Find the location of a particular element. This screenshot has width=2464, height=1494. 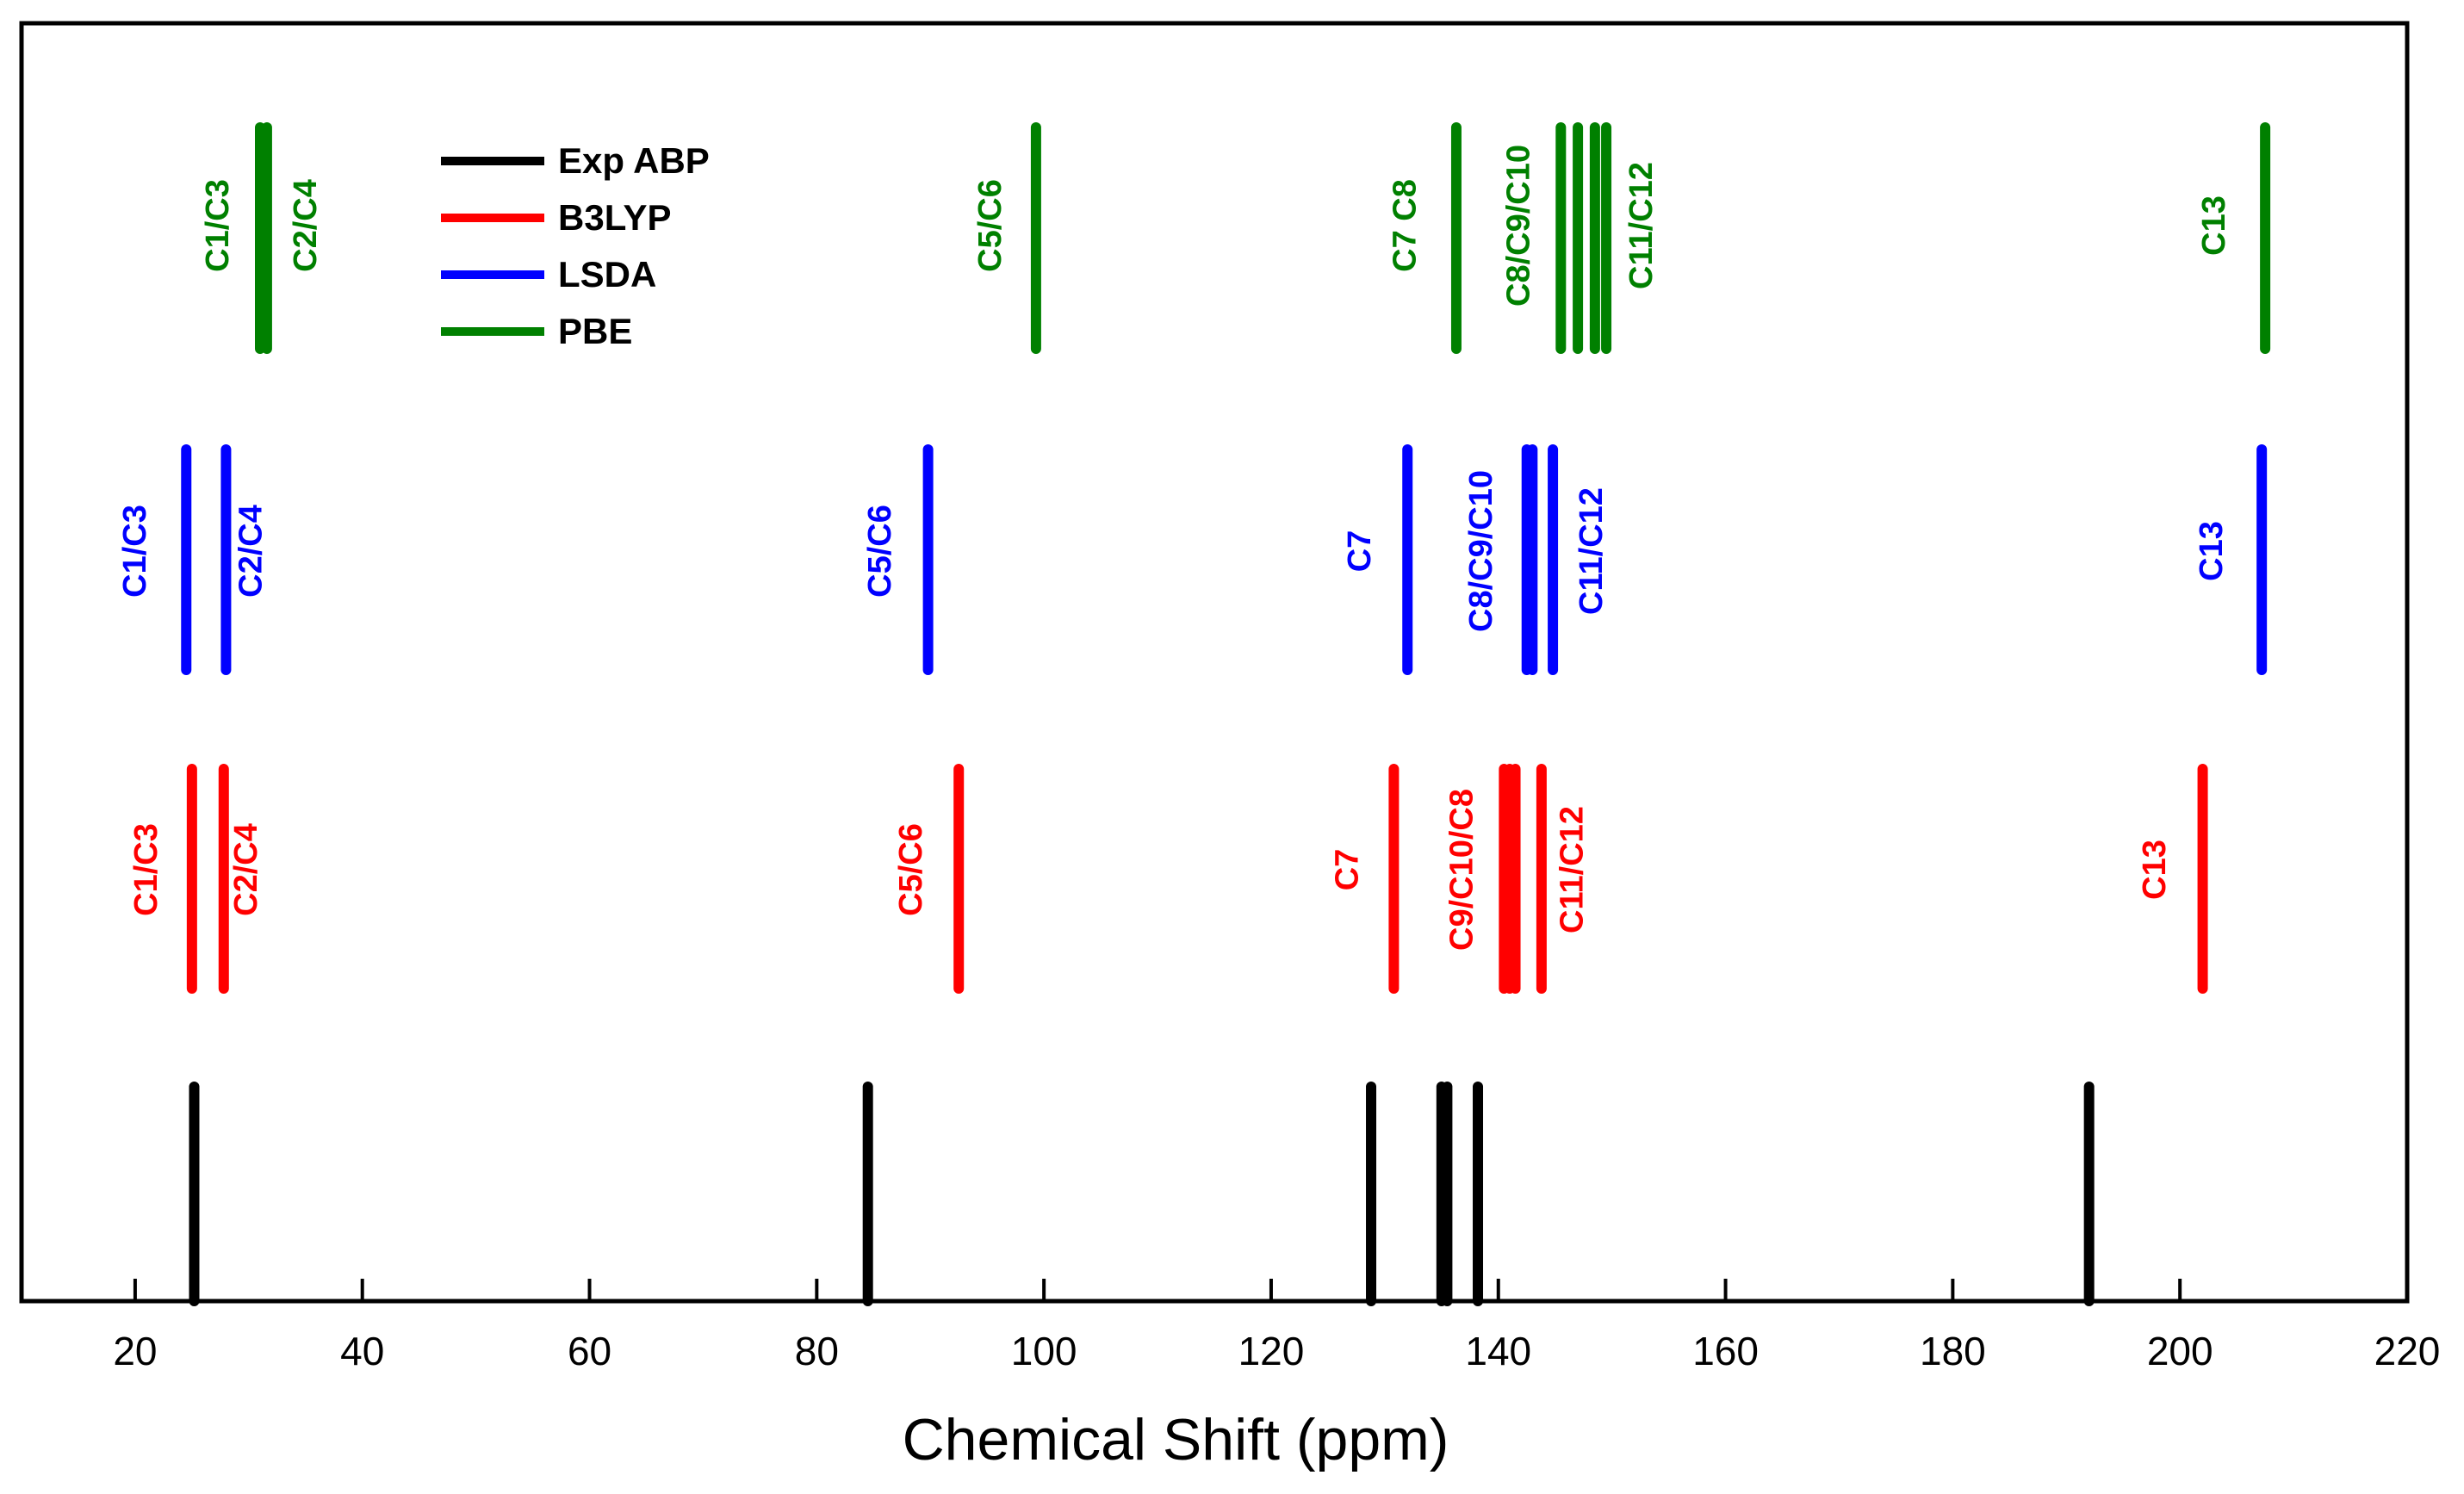

peak-label: C7 C8 is located at coordinates (1405, 226).